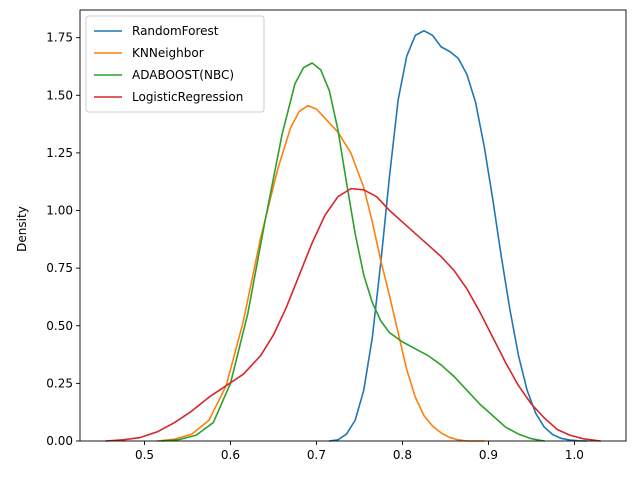 This screenshot has width=640, height=480. What do you see at coordinates (175, 31) in the screenshot?
I see `legend-label: RandomForest` at bounding box center [175, 31].